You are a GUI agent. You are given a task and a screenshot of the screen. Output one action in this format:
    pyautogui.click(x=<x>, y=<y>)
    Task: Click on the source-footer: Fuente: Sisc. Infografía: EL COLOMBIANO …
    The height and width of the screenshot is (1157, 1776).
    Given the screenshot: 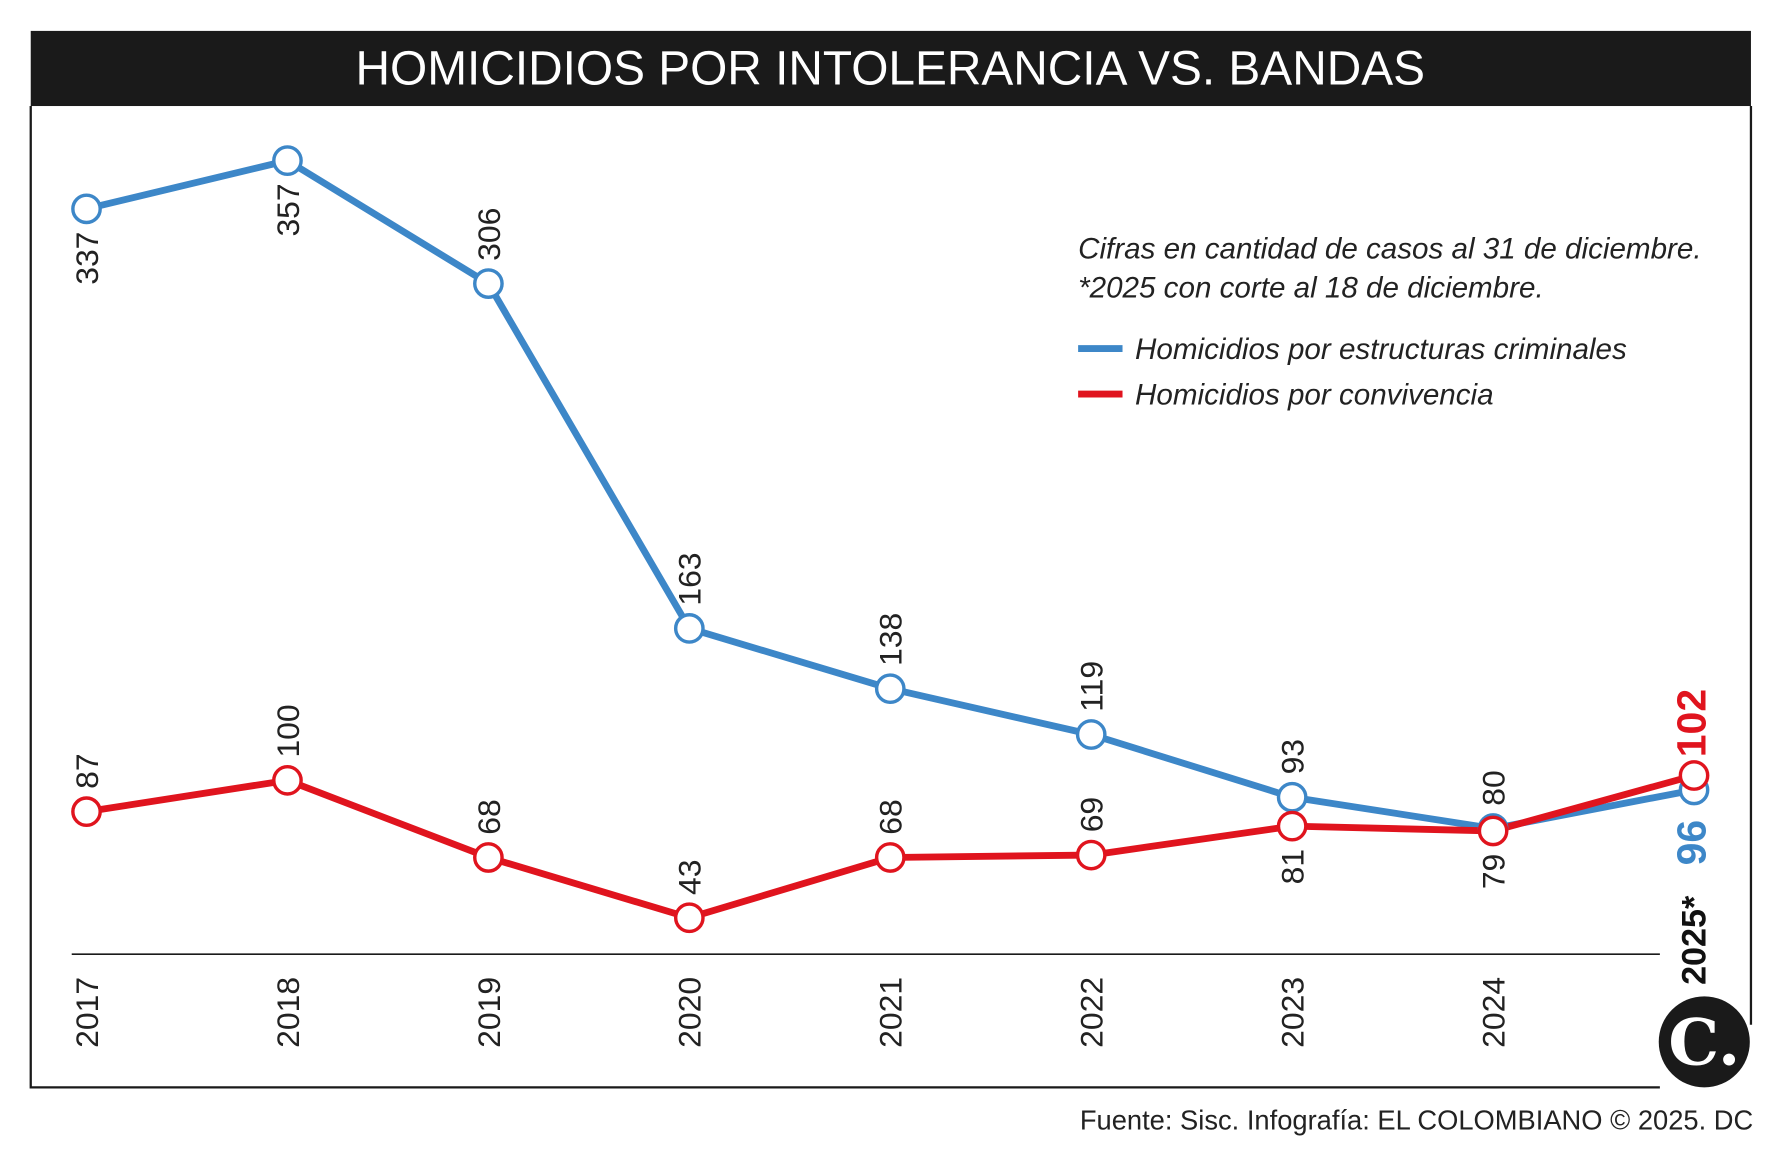 What is the action you would take?
    pyautogui.click(x=1416, y=1120)
    